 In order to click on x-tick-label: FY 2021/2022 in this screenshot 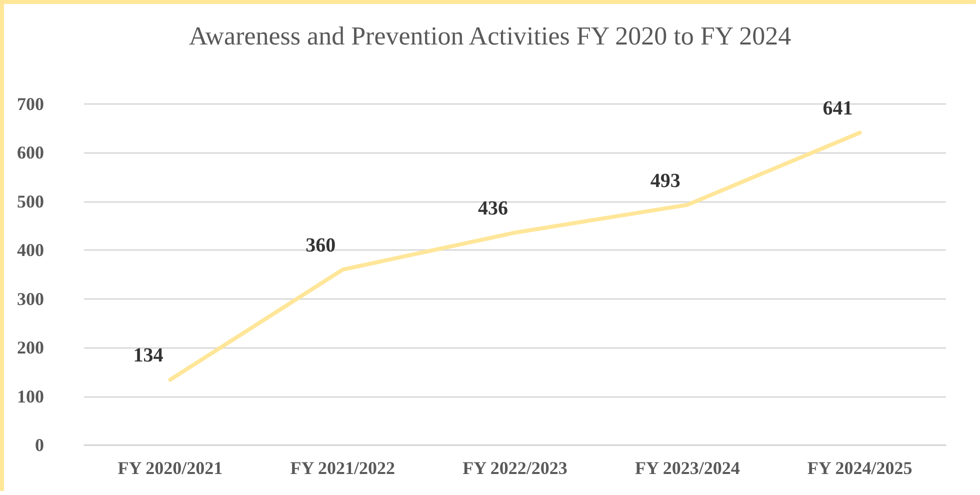, I will do `click(343, 468)`.